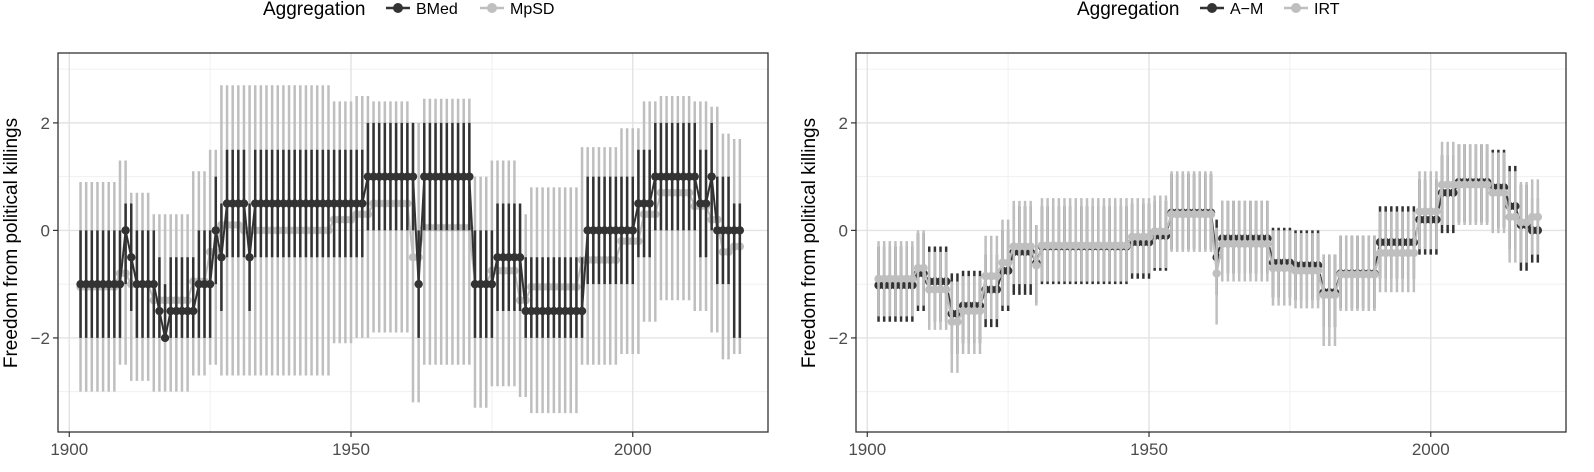 Image resolution: width=1594 pixels, height=472 pixels. What do you see at coordinates (1128, 10) in the screenshot?
I see `right-legend-title: Aggregation` at bounding box center [1128, 10].